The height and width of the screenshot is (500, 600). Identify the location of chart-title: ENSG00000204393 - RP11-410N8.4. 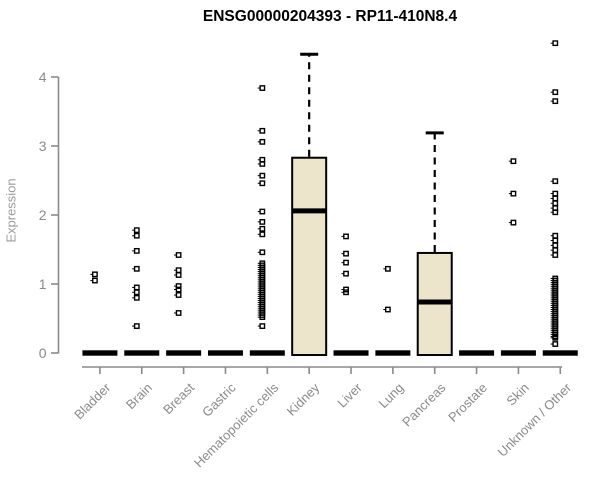
(330, 16).